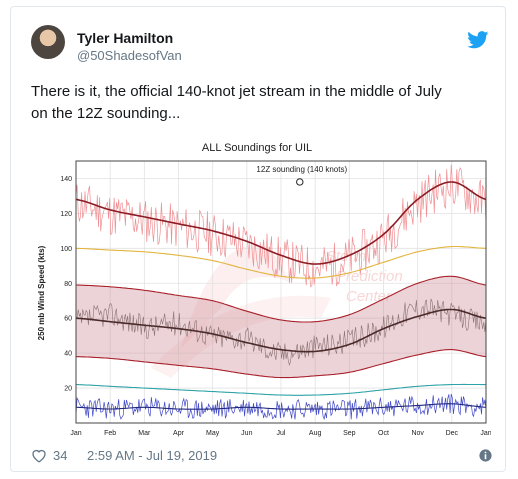 The height and width of the screenshot is (479, 518). What do you see at coordinates (144, 433) in the screenshot?
I see `x-tick-label: Mar` at bounding box center [144, 433].